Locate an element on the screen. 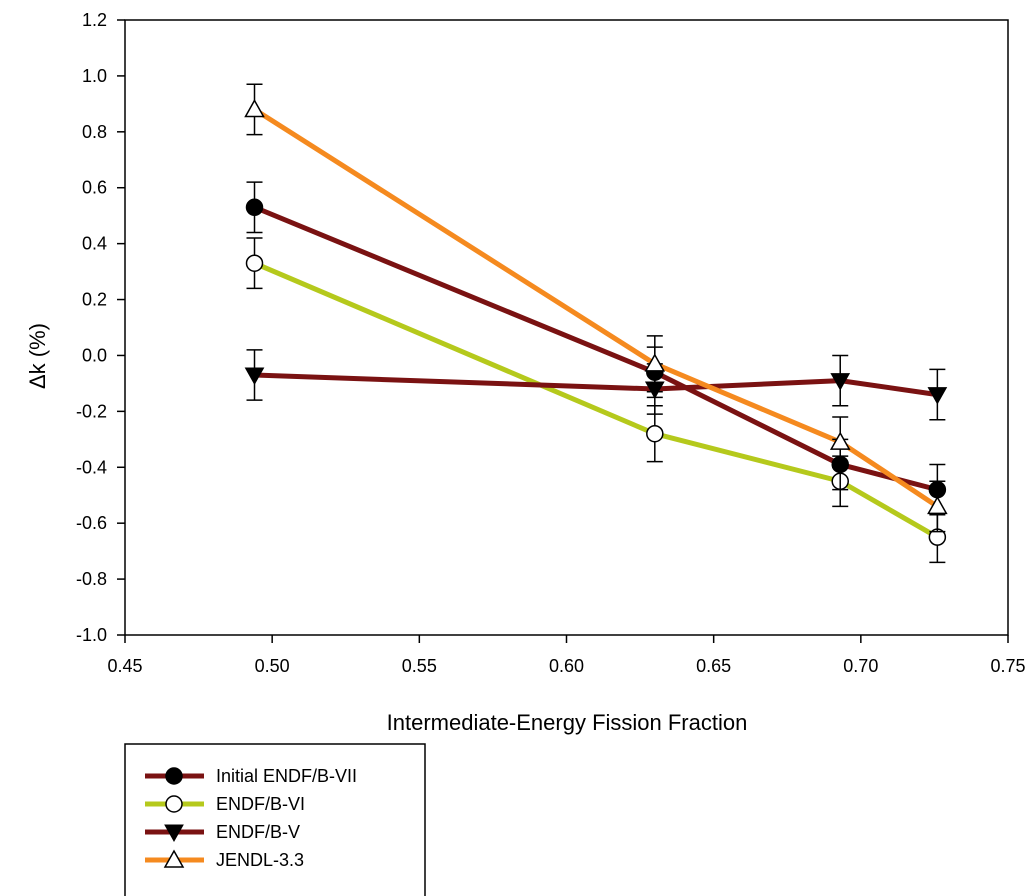 Image resolution: width=1036 pixels, height=896 pixels. legend-label: Initial ENDF/B-VII is located at coordinates (286, 776).